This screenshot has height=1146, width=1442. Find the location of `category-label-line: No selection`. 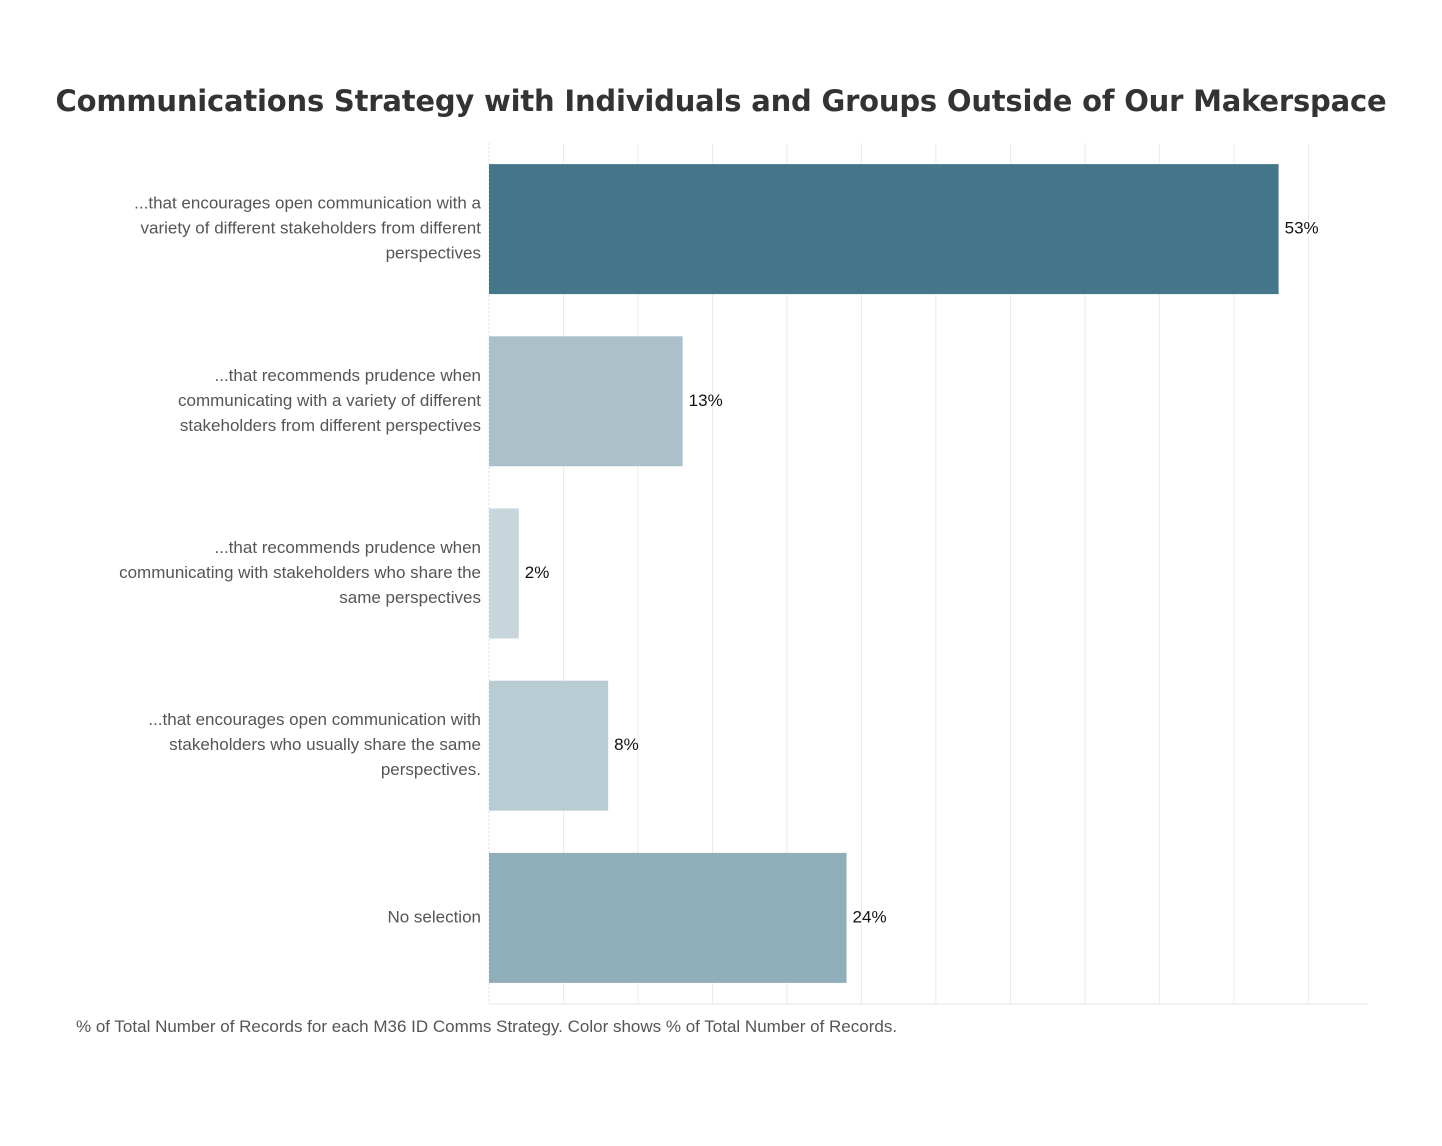

category-label-line: No selection is located at coordinates (434, 916).